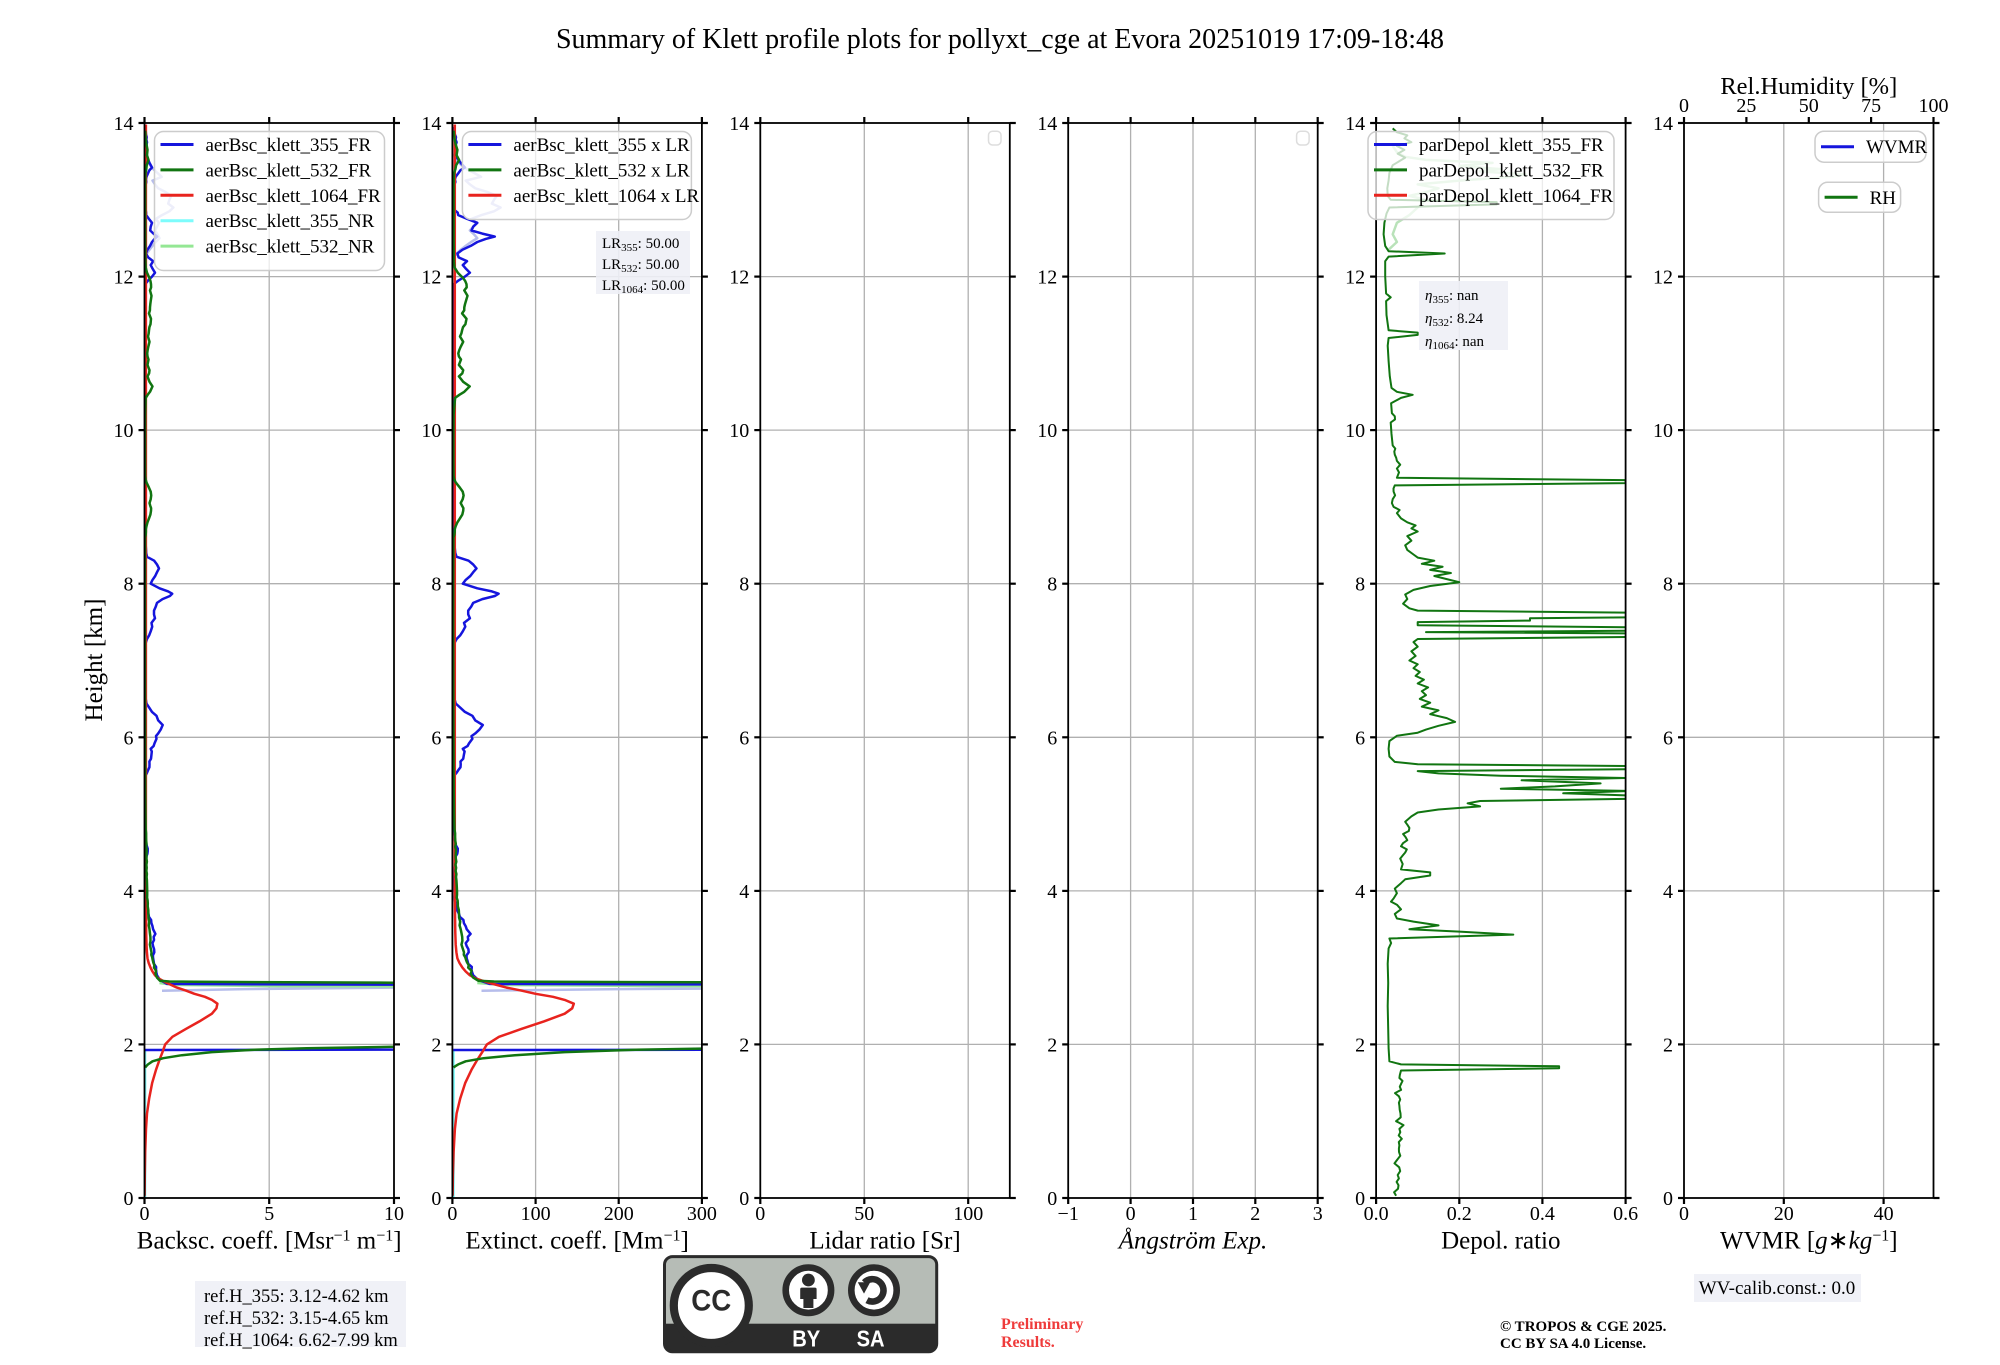  What do you see at coordinates (269, 1214) in the screenshot?
I see `svg-text: 5` at bounding box center [269, 1214].